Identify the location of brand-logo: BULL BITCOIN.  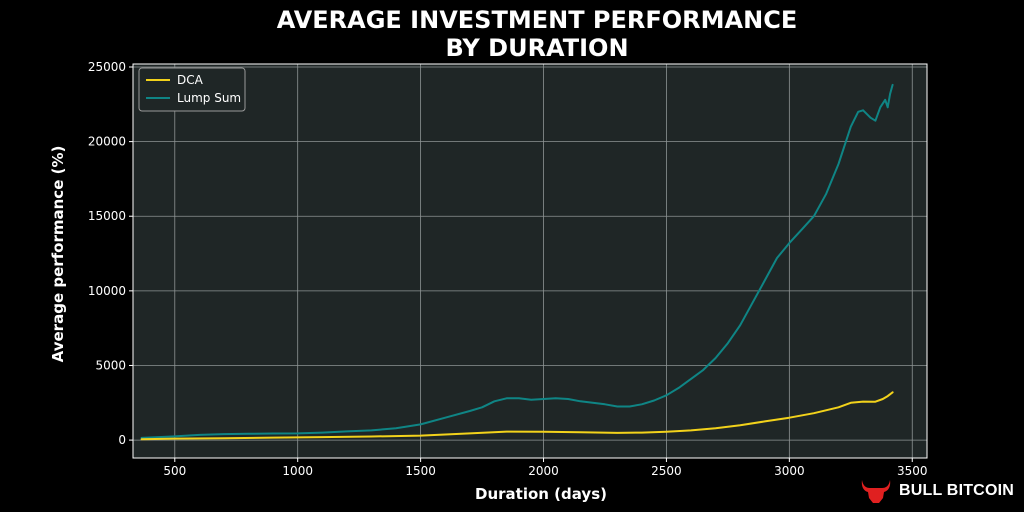
(936, 491).